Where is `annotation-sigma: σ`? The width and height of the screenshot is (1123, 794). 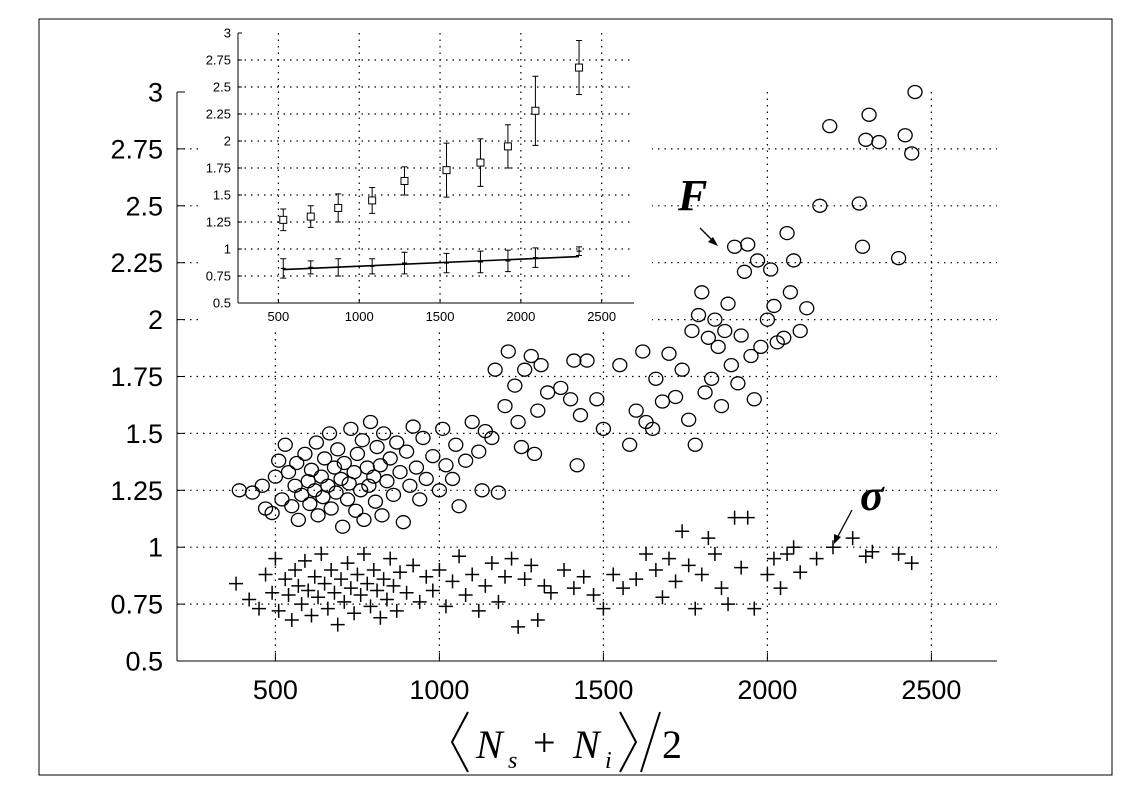
annotation-sigma: σ is located at coordinates (859, 507).